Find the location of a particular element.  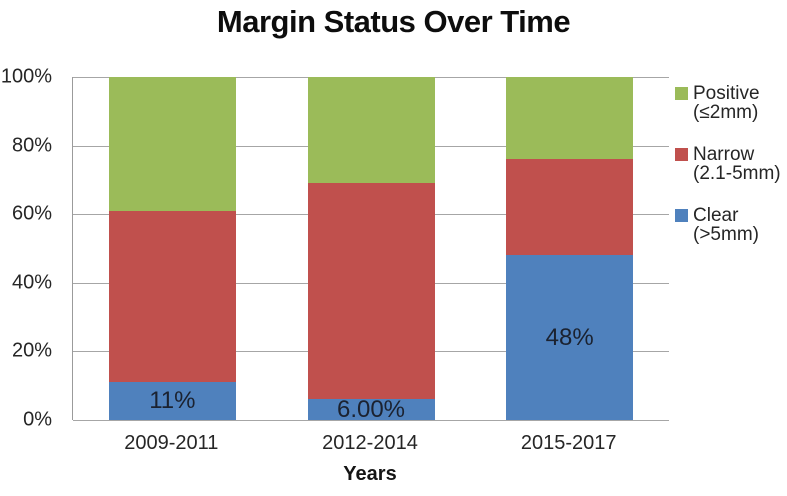

data-label: 11% is located at coordinates (172, 401).